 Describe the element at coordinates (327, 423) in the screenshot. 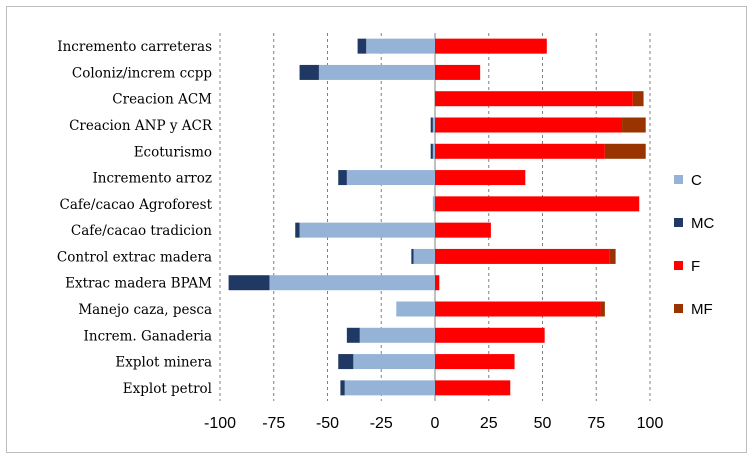

I see `x-tick-label: -50` at that location.